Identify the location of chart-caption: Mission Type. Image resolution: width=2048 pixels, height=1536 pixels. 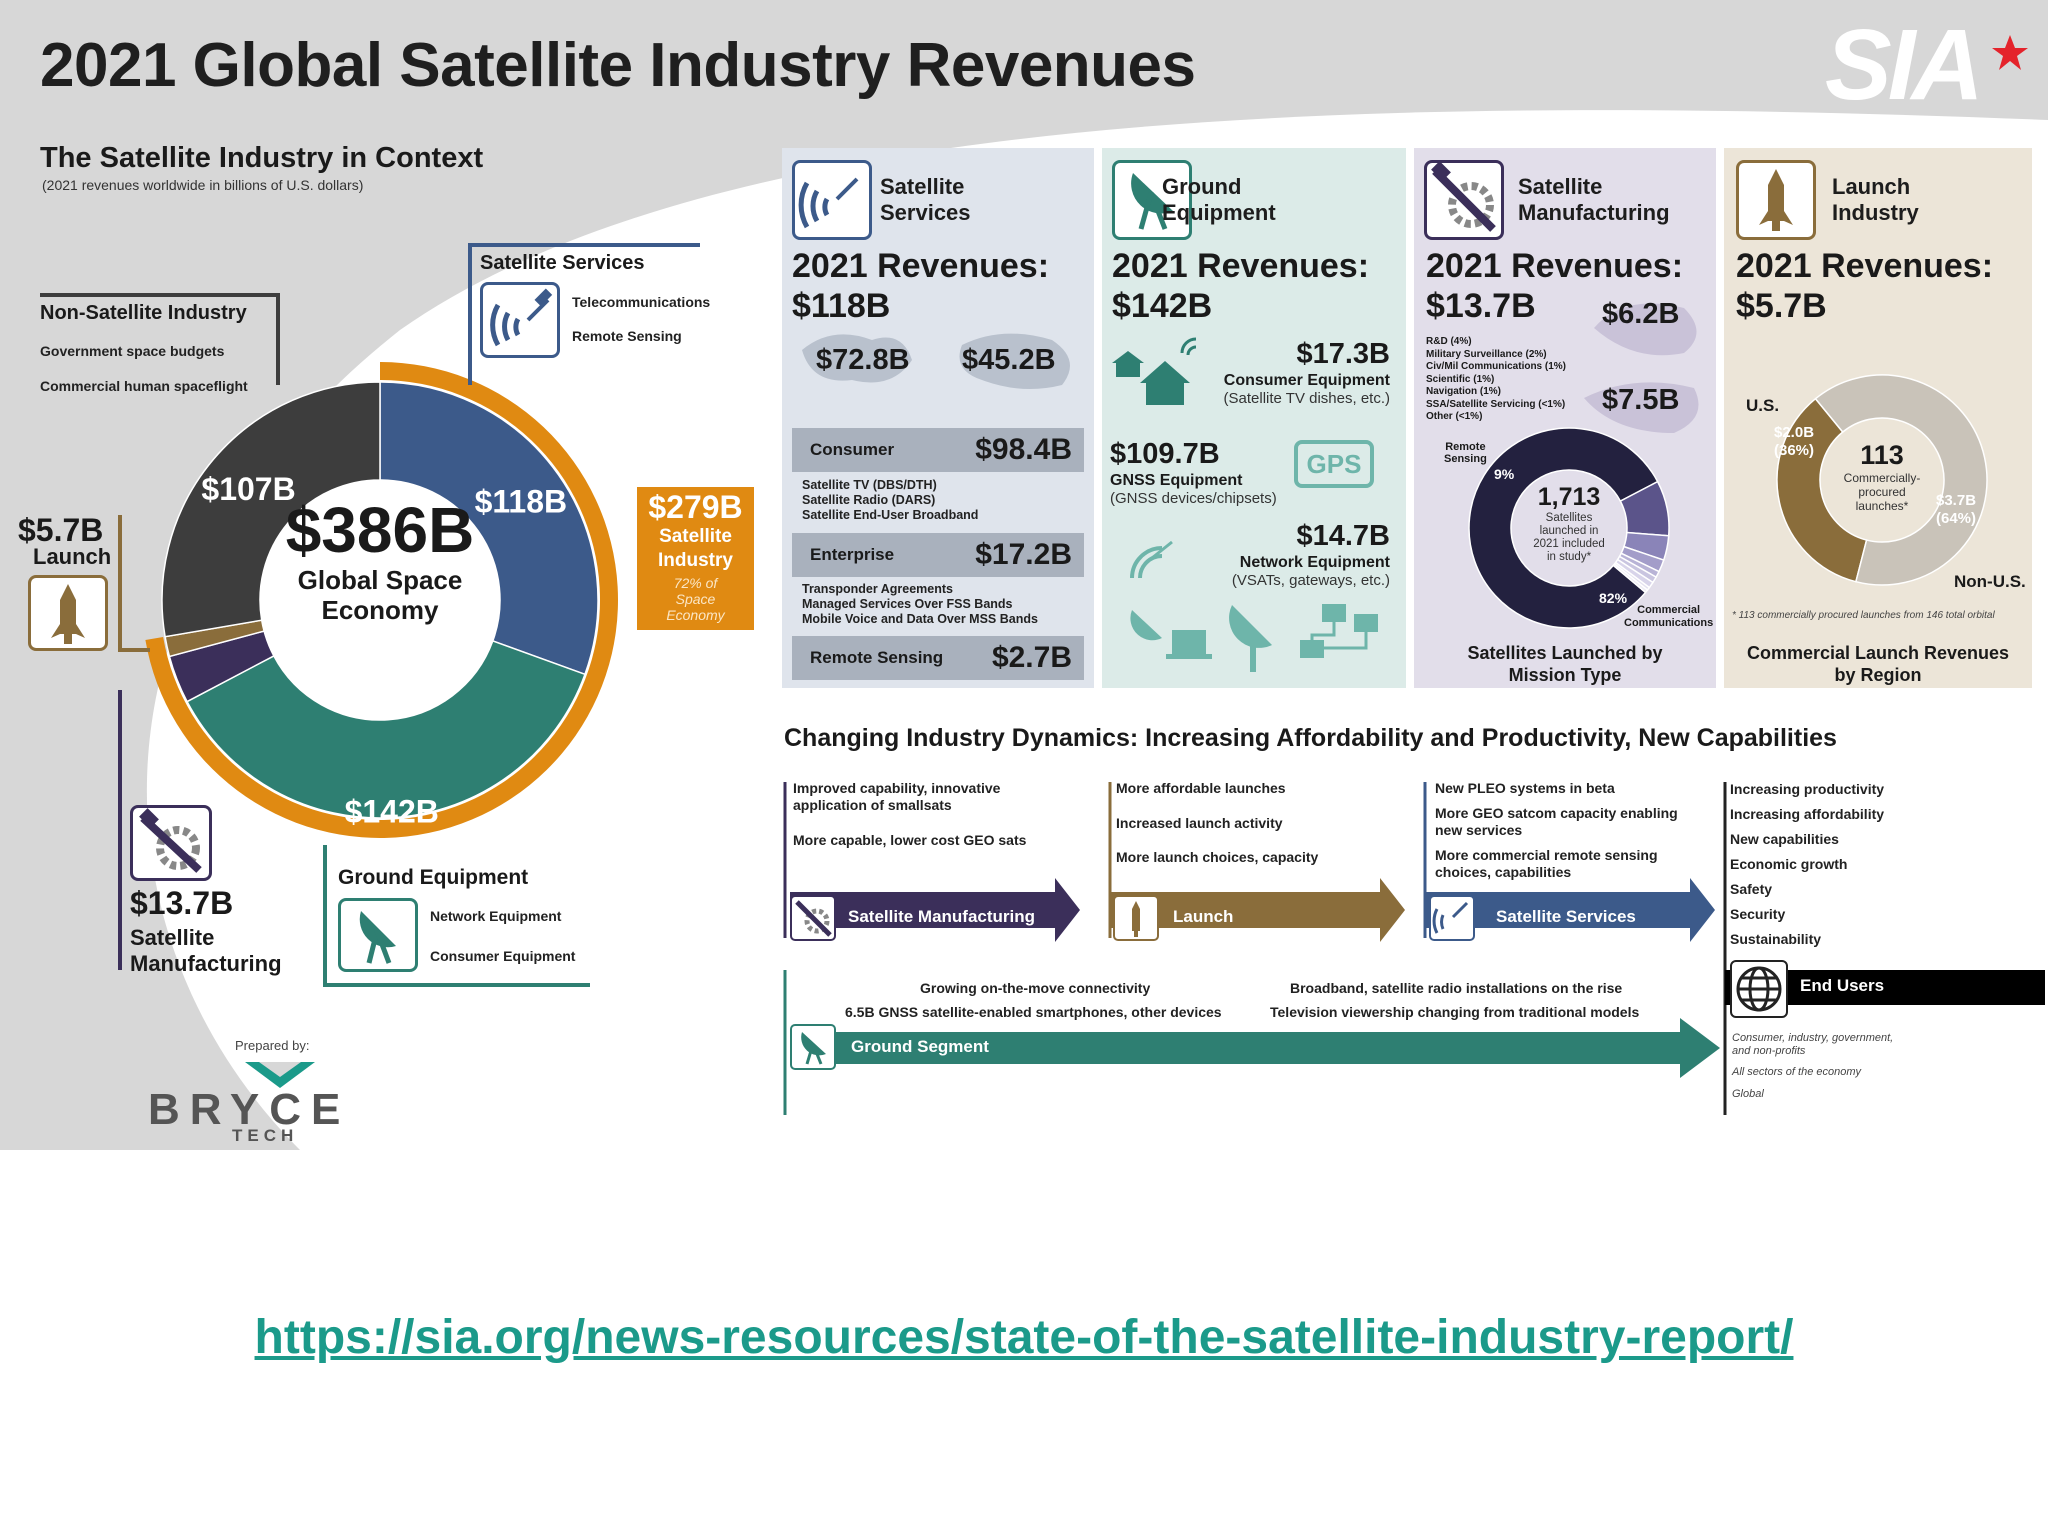
(1565, 675).